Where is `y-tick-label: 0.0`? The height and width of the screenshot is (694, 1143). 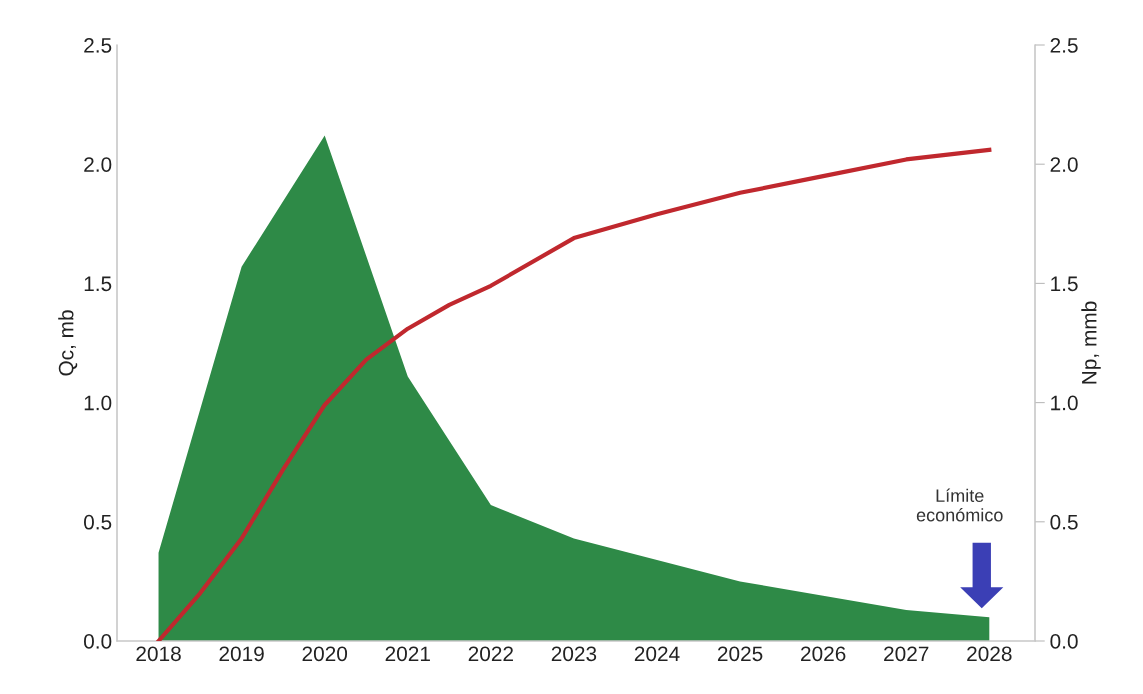 y-tick-label: 0.0 is located at coordinates (97, 641).